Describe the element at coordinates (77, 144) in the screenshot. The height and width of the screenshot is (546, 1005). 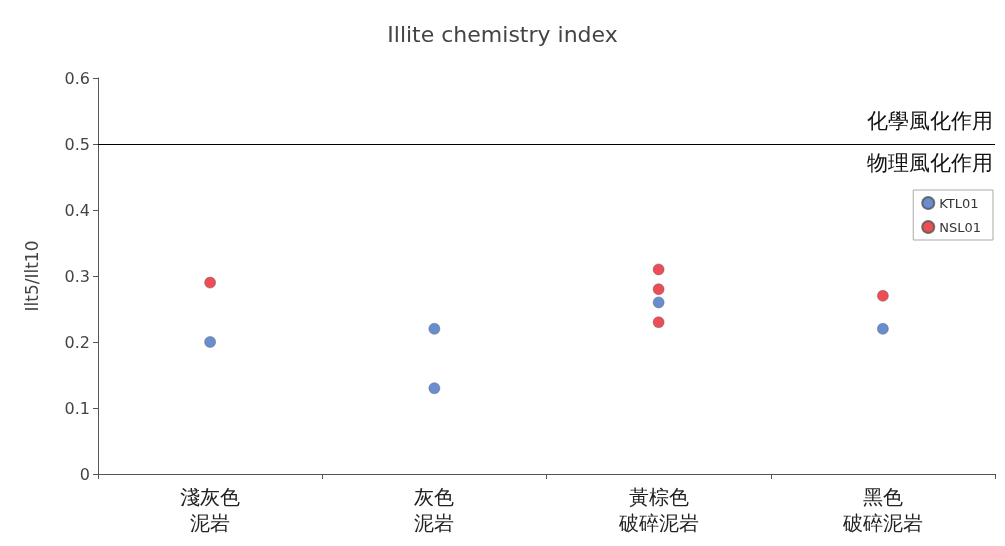
I see `y-tick-label: 0.5` at that location.